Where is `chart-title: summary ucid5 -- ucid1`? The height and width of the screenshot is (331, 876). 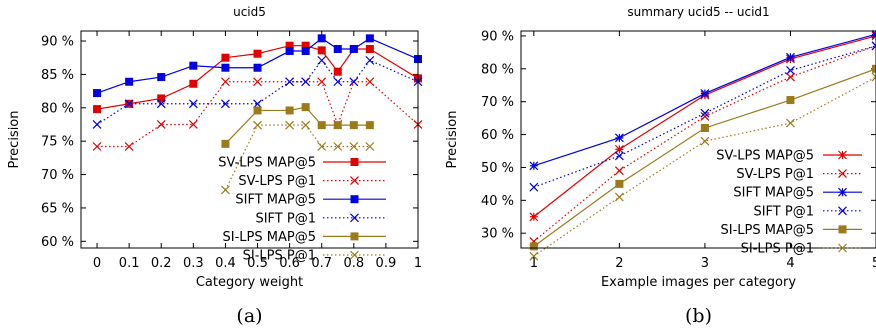
chart-title: summary ucid5 -- ucid1 is located at coordinates (698, 12).